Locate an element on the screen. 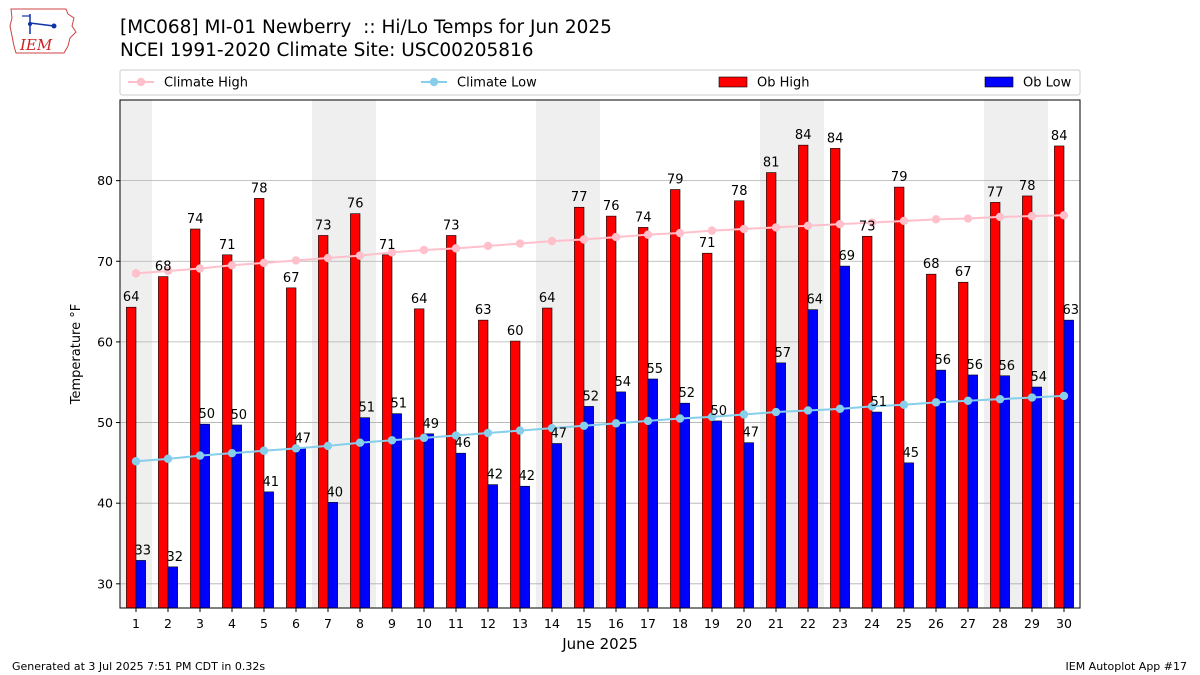 The image size is (1200, 675). x-tick-label-6: 6 is located at coordinates (296, 623).